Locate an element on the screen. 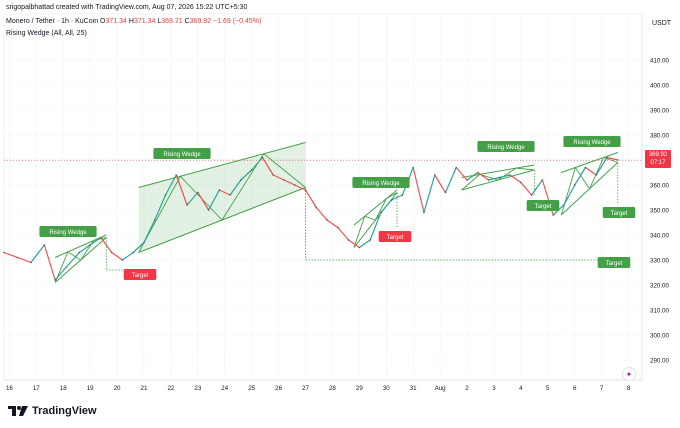  y-tick-label: 380.00 is located at coordinates (659, 136).